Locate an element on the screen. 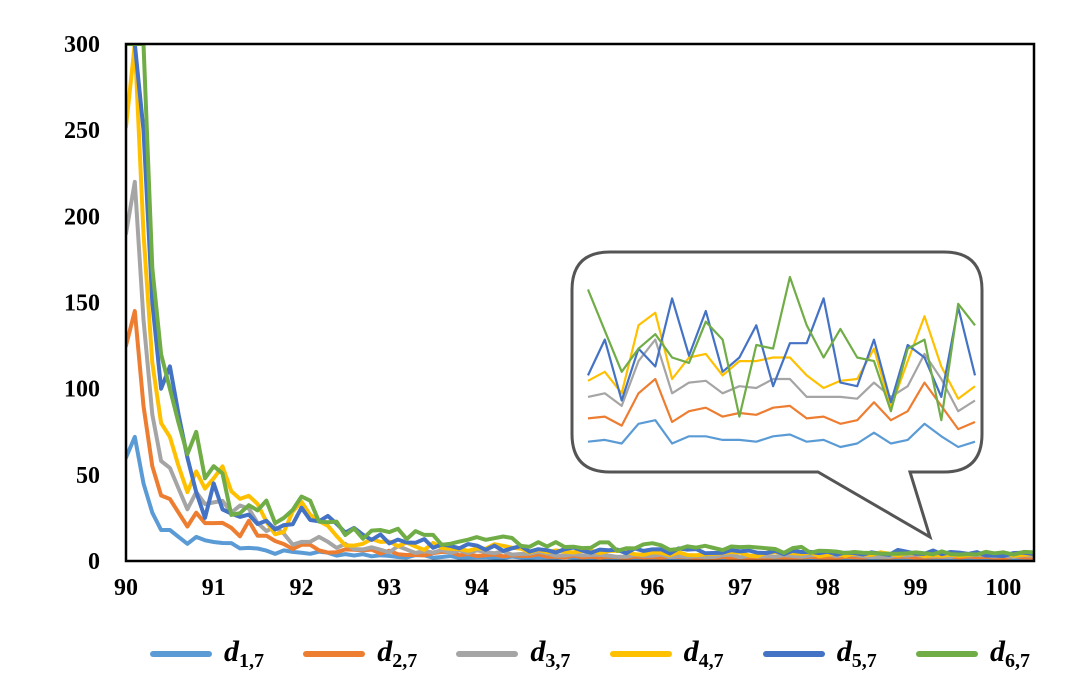 This screenshot has width=1080, height=698. legend-item-d1-7: d1,7 is located at coordinates (207, 654).